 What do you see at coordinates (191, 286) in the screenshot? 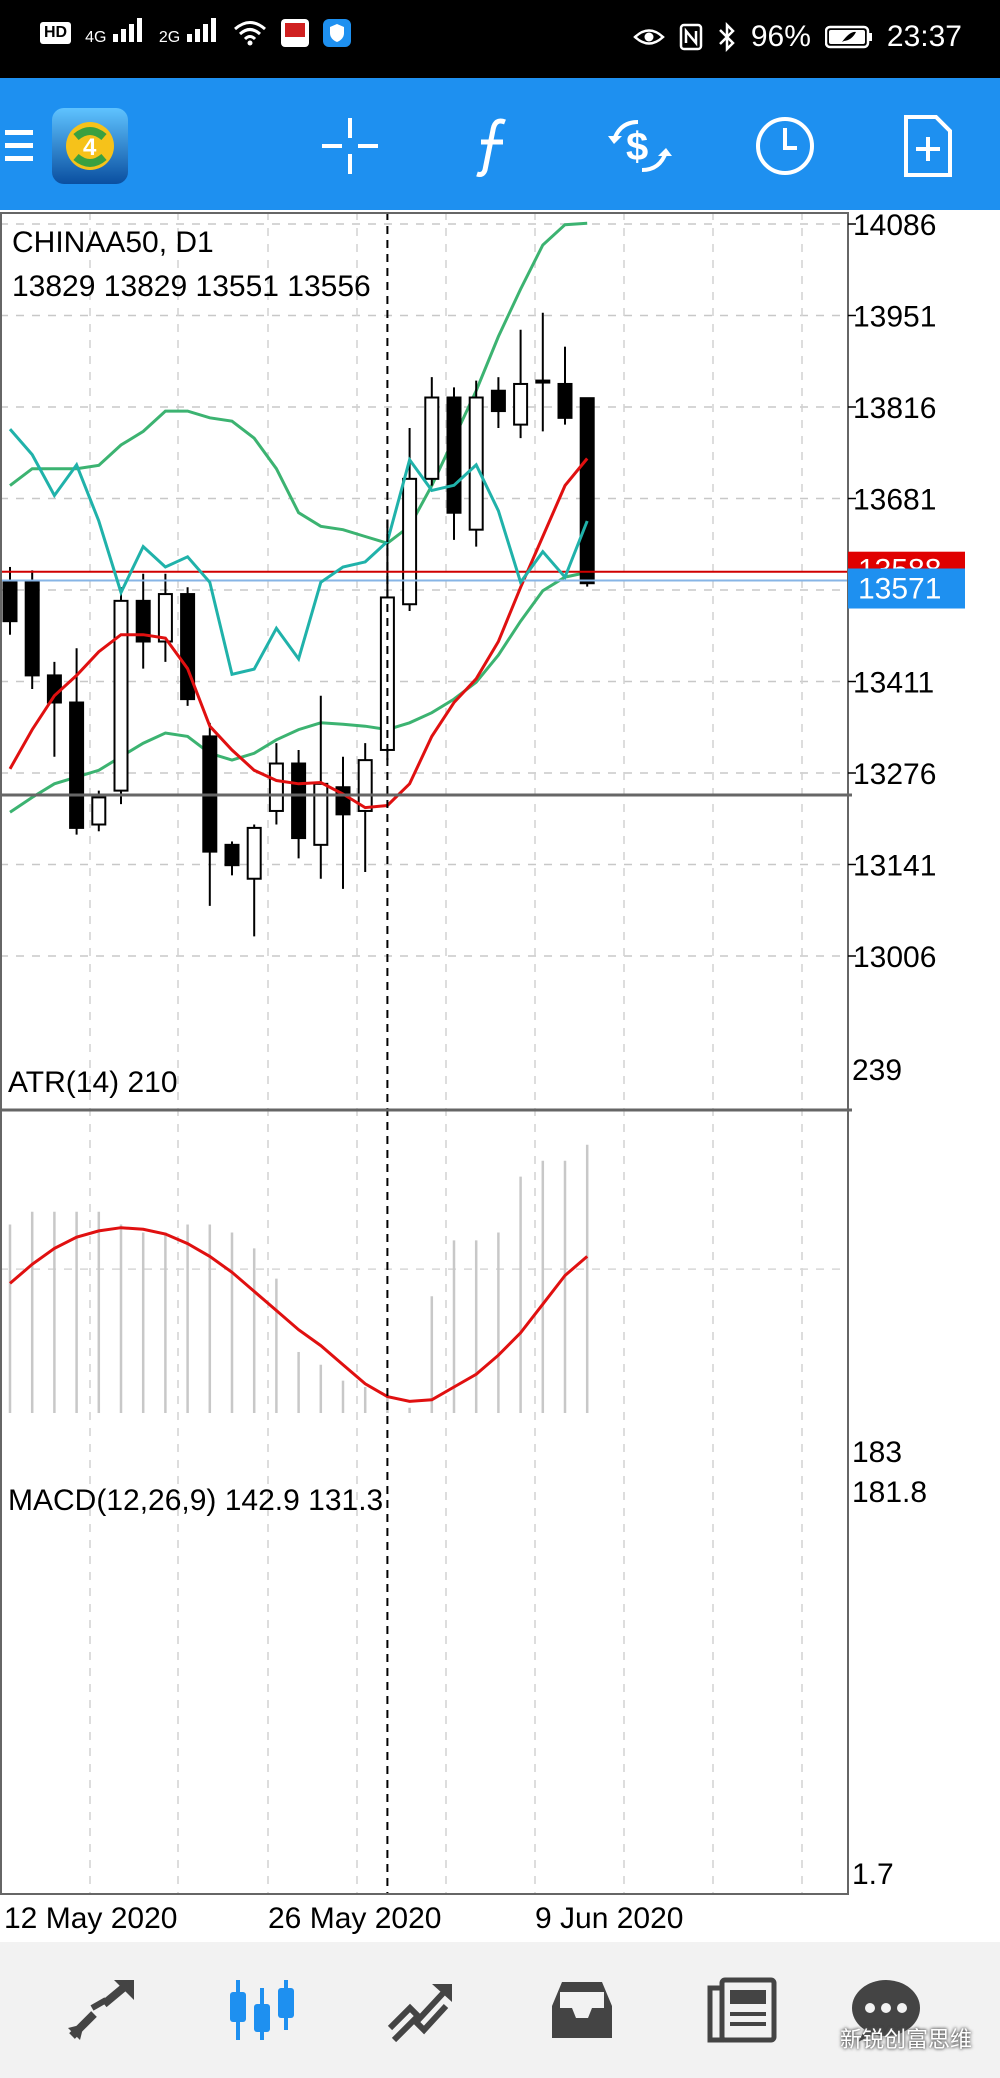
I see `ohlc-label: 13829 13829 13551 13556` at bounding box center [191, 286].